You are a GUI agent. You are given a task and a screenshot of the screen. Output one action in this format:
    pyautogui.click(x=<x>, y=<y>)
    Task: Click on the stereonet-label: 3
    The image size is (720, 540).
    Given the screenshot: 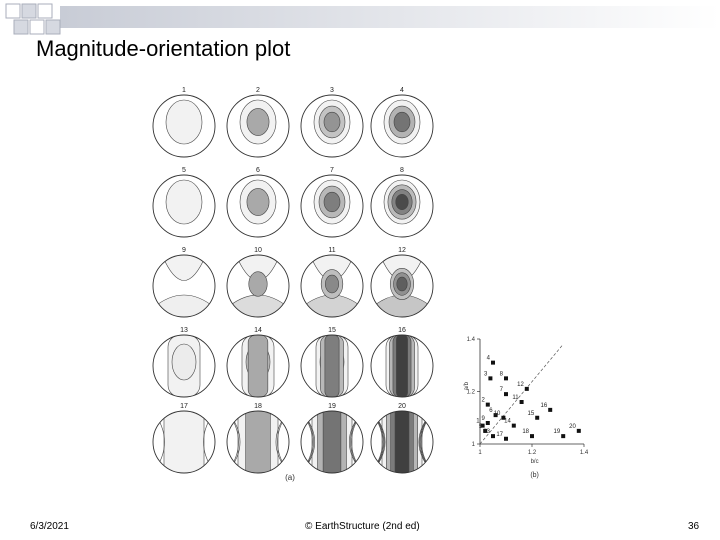 What is the action you would take?
    pyautogui.click(x=332, y=90)
    